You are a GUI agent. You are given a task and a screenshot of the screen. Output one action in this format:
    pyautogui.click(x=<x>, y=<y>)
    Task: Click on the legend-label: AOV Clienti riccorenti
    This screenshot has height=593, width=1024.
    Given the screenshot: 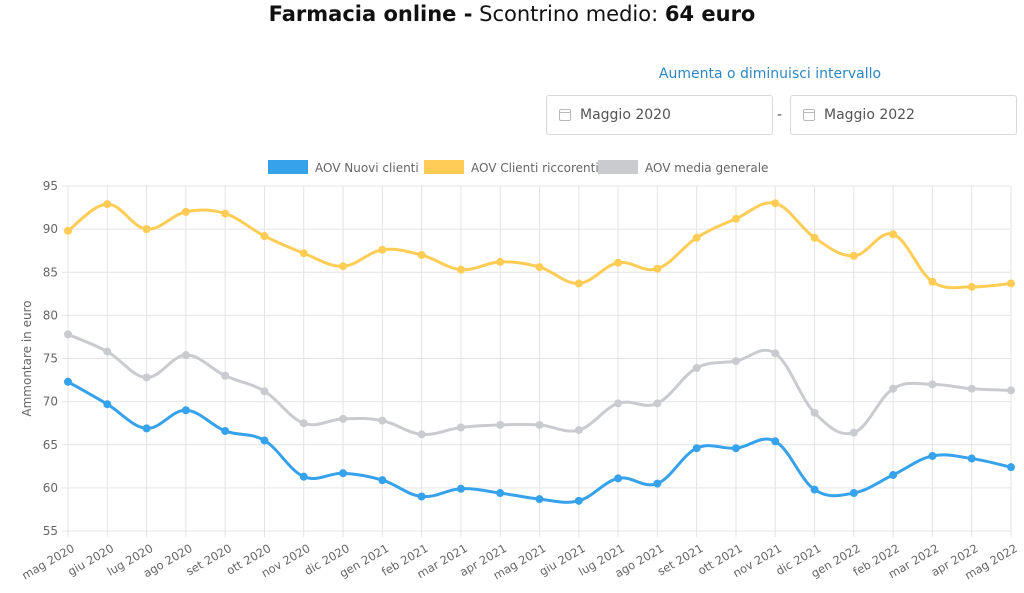 What is the action you would take?
    pyautogui.click(x=535, y=168)
    